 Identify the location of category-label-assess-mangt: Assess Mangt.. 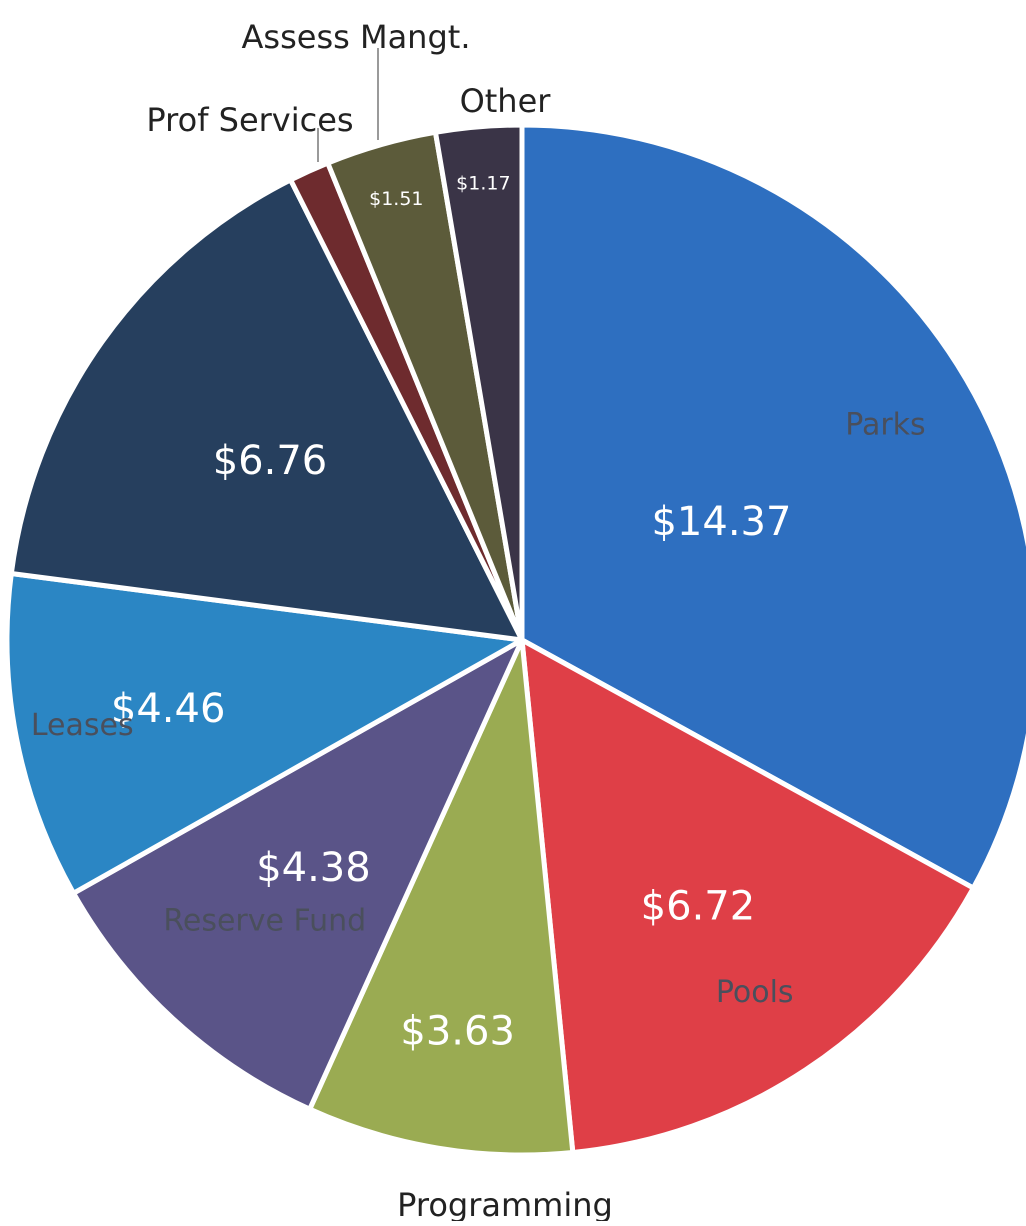
(356, 37).